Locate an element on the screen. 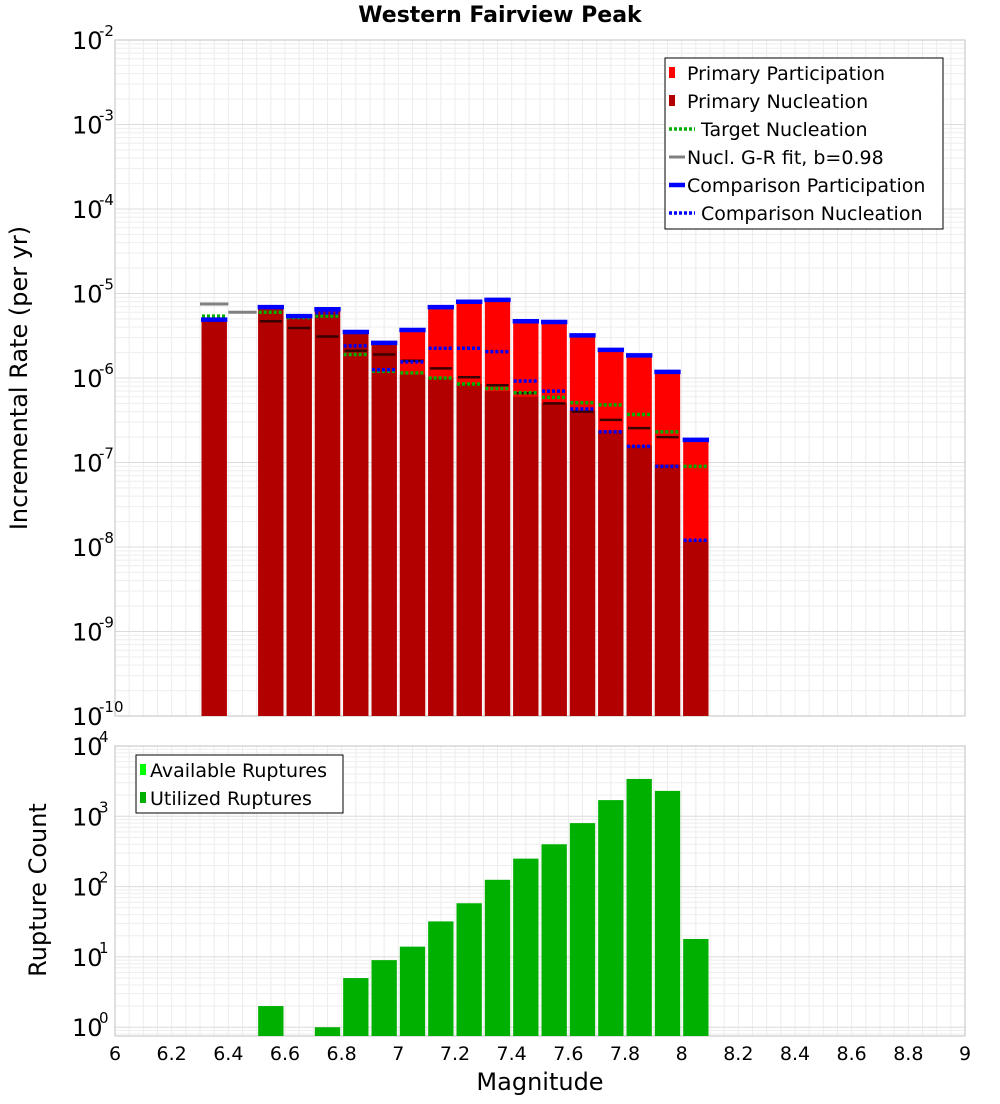 The width and height of the screenshot is (1000, 1104). top-y-tick-exponent: -5 is located at coordinates (106, 285).